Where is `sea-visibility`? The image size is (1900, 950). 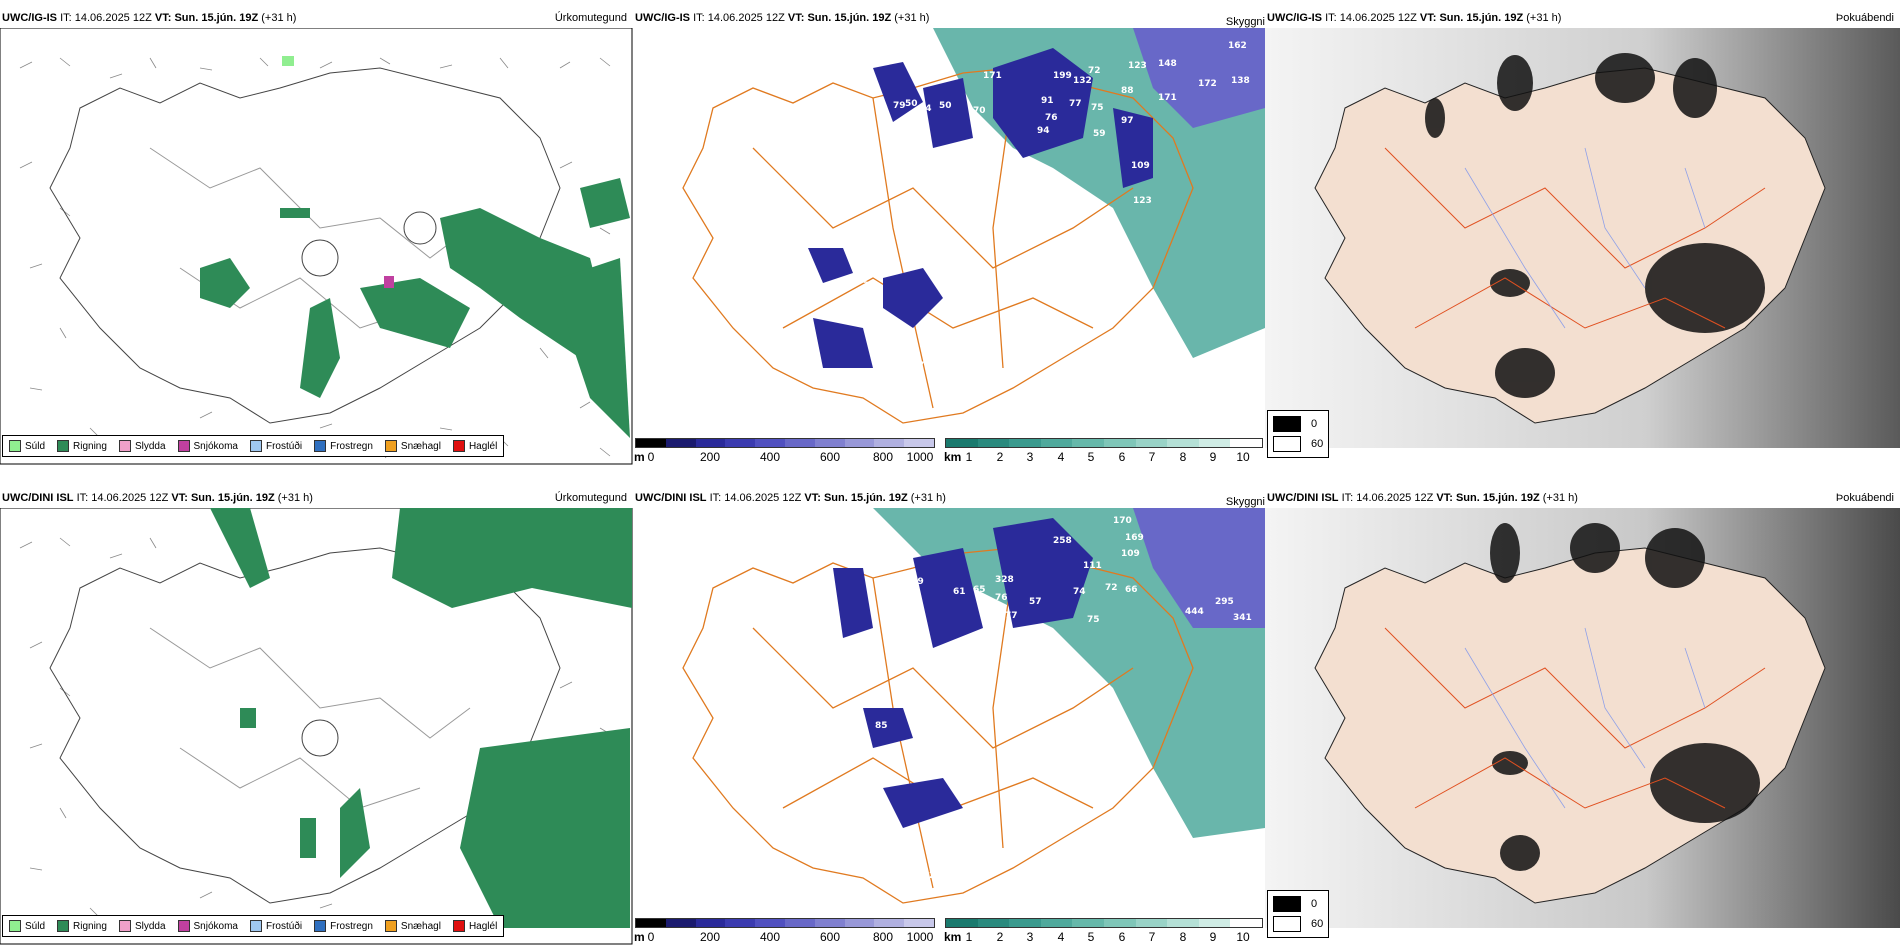 sea-visibility is located at coordinates (1069, 673).